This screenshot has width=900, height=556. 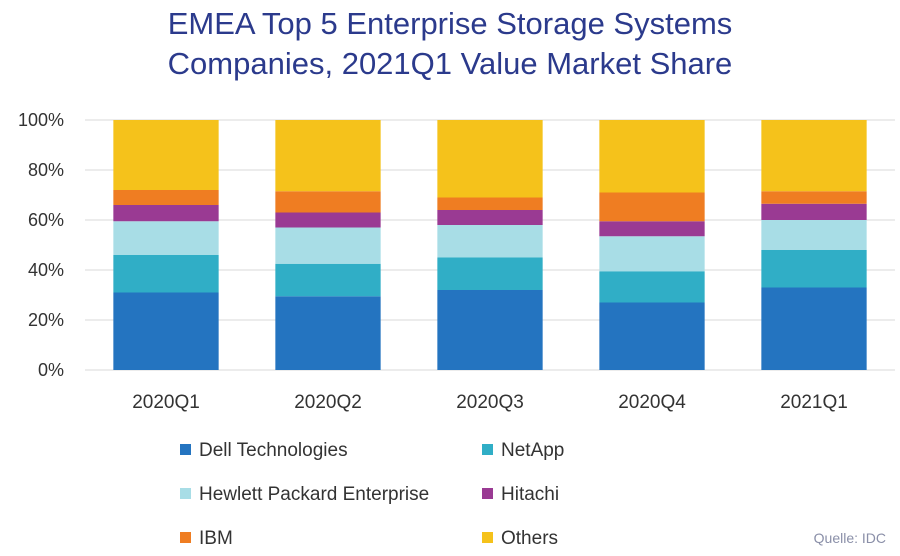 I want to click on y-tick-label: 0%, so click(x=51, y=370).